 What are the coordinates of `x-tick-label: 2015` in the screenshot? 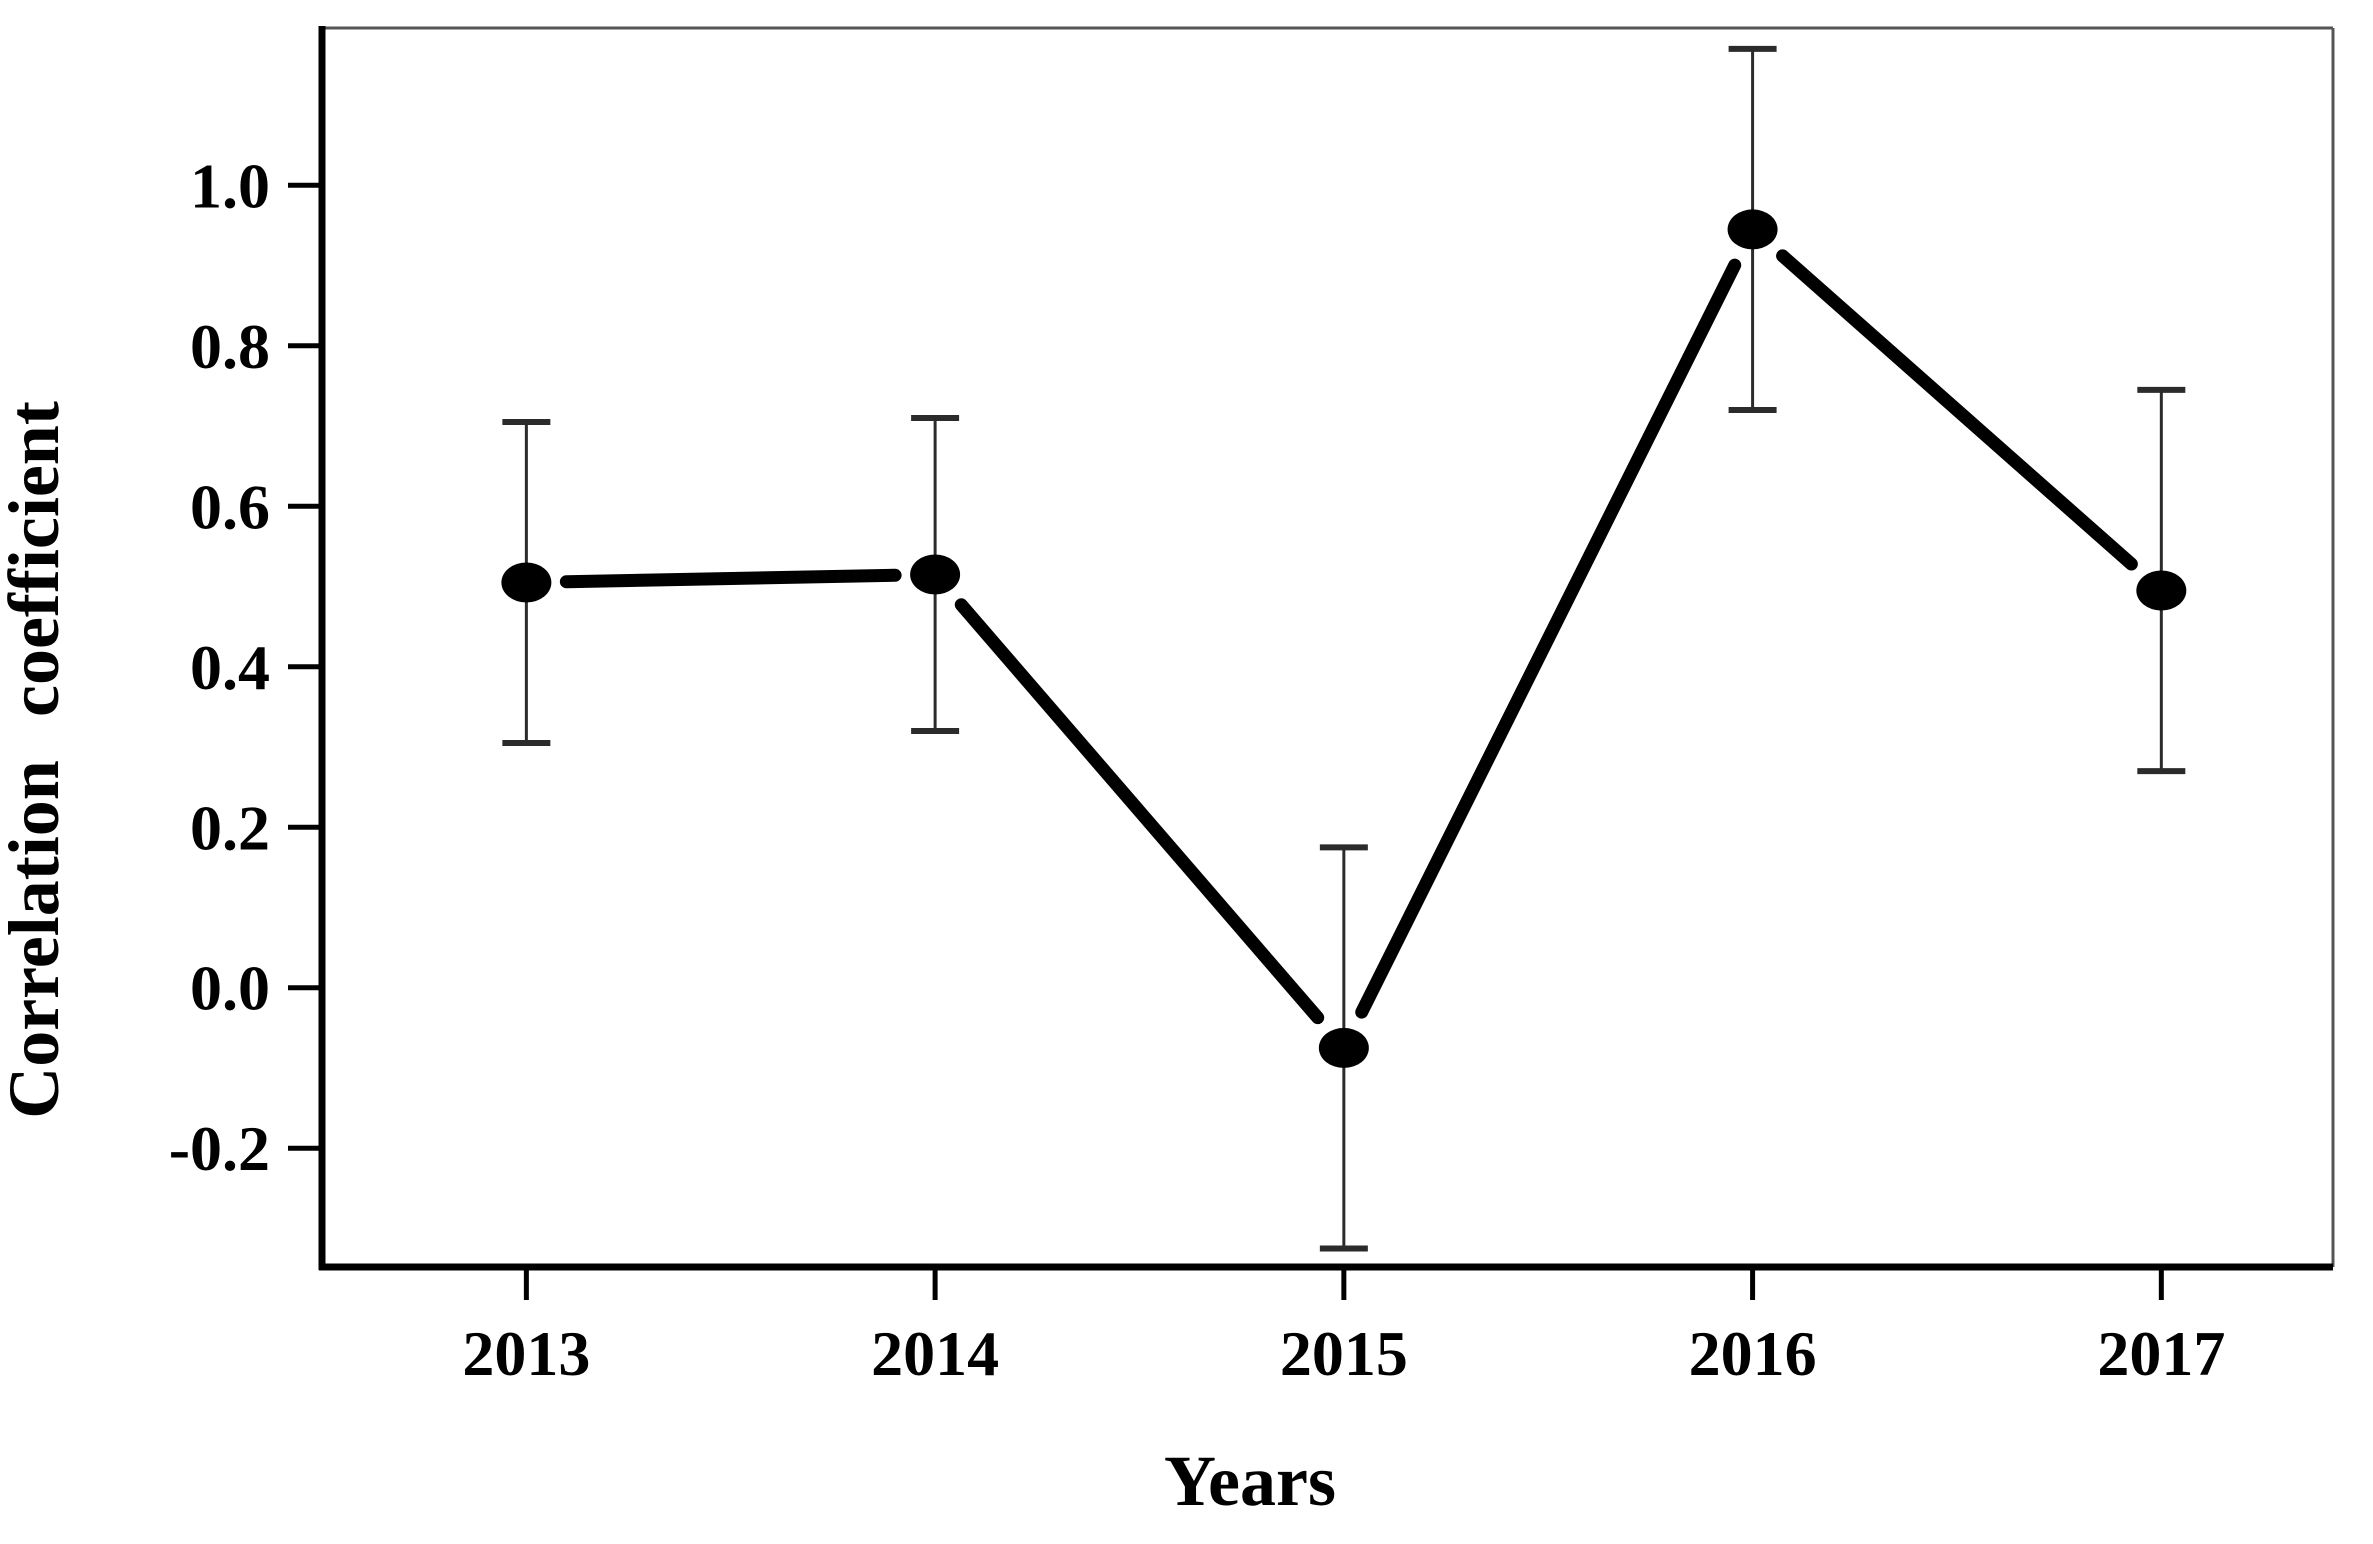 It's located at (1344, 1353).